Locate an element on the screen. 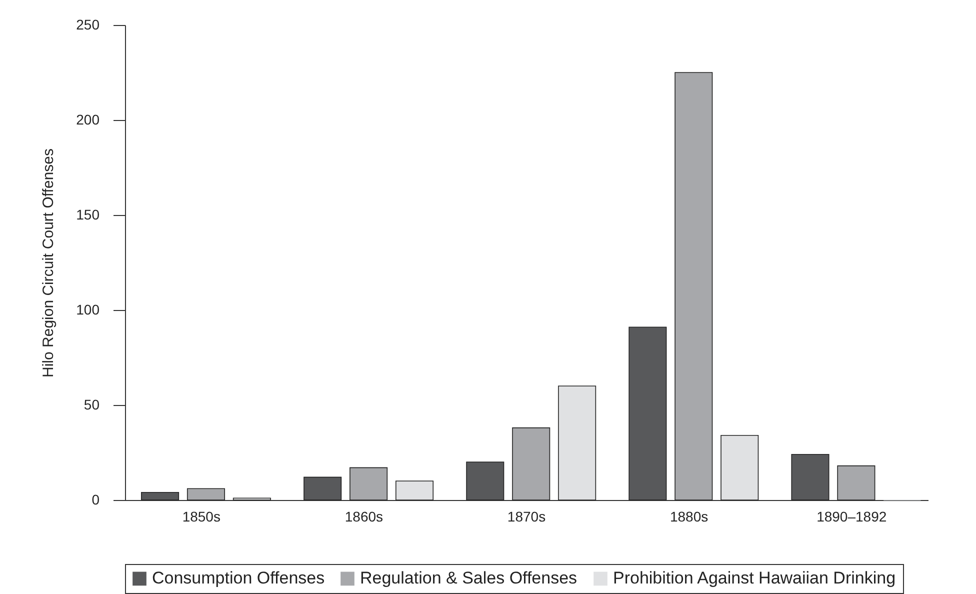  x-tick-label: 1870s is located at coordinates (526, 516).